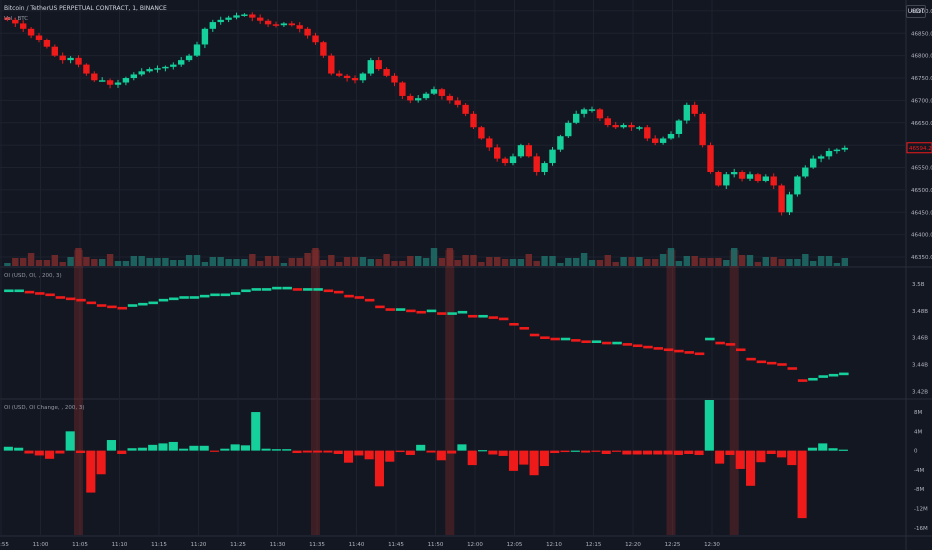  Describe the element at coordinates (916, 11) in the screenshot. I see `currency-button: USDT` at that location.